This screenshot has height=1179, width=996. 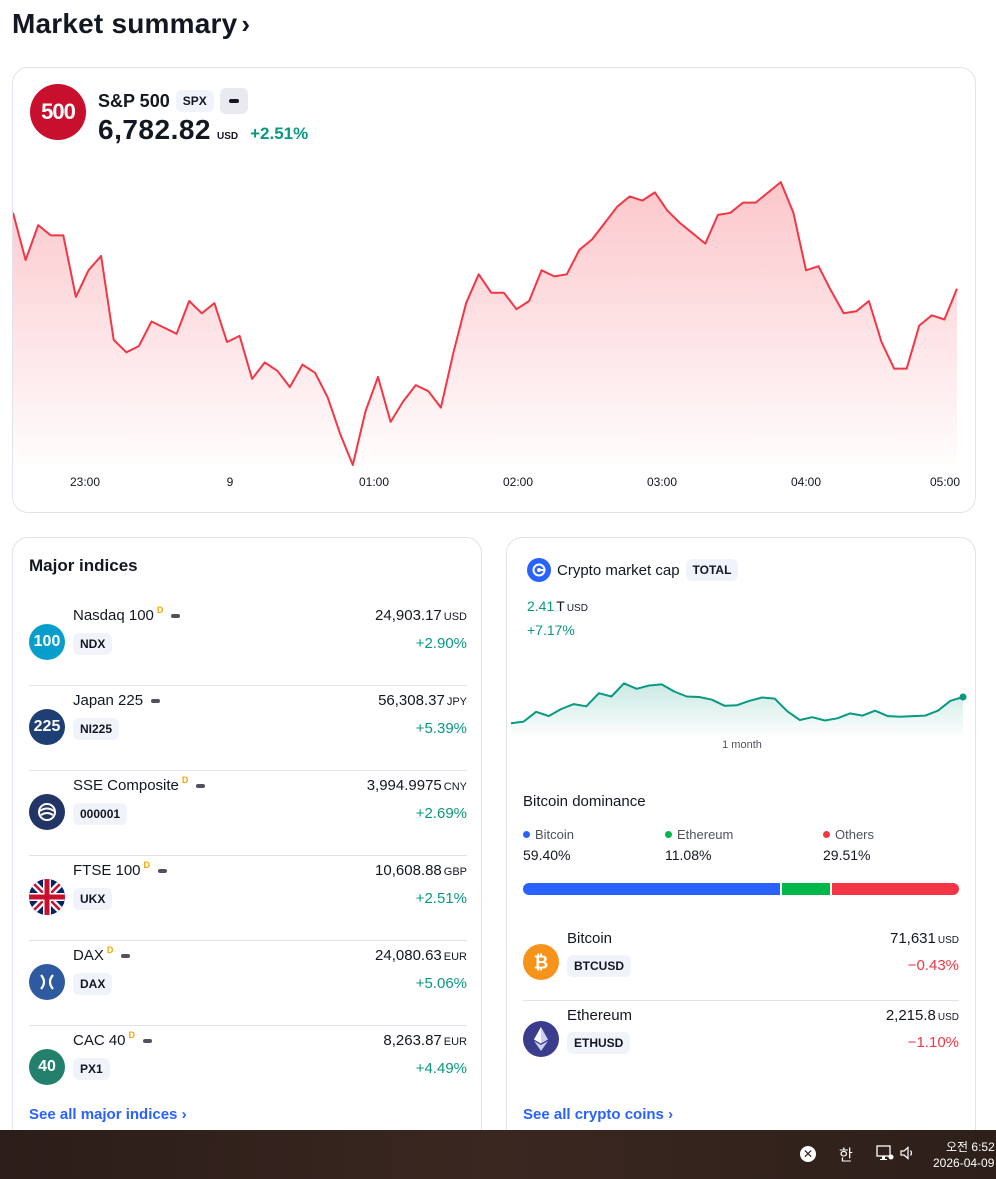 What do you see at coordinates (248, 983) in the screenshot?
I see `index-row: DAX D DAX 24,080.63 EUR +5.06%` at bounding box center [248, 983].